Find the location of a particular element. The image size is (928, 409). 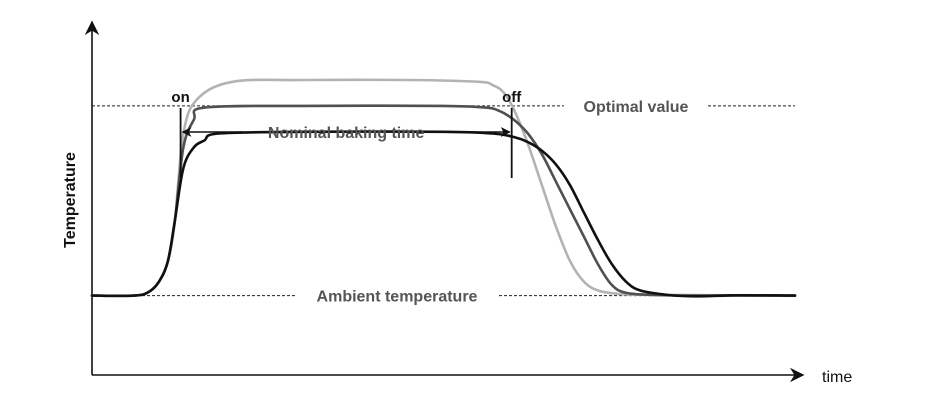

reference-line-label: Optimal value is located at coordinates (636, 107).